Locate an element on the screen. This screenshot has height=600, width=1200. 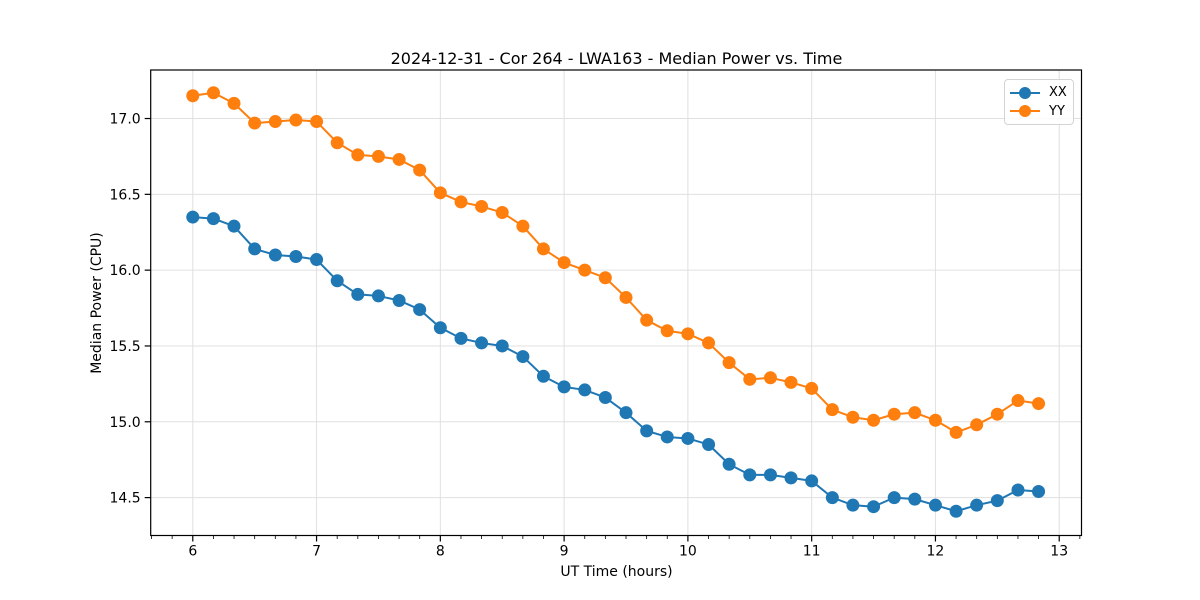
legend-entry-YY: YY is located at coordinates (1038, 111).